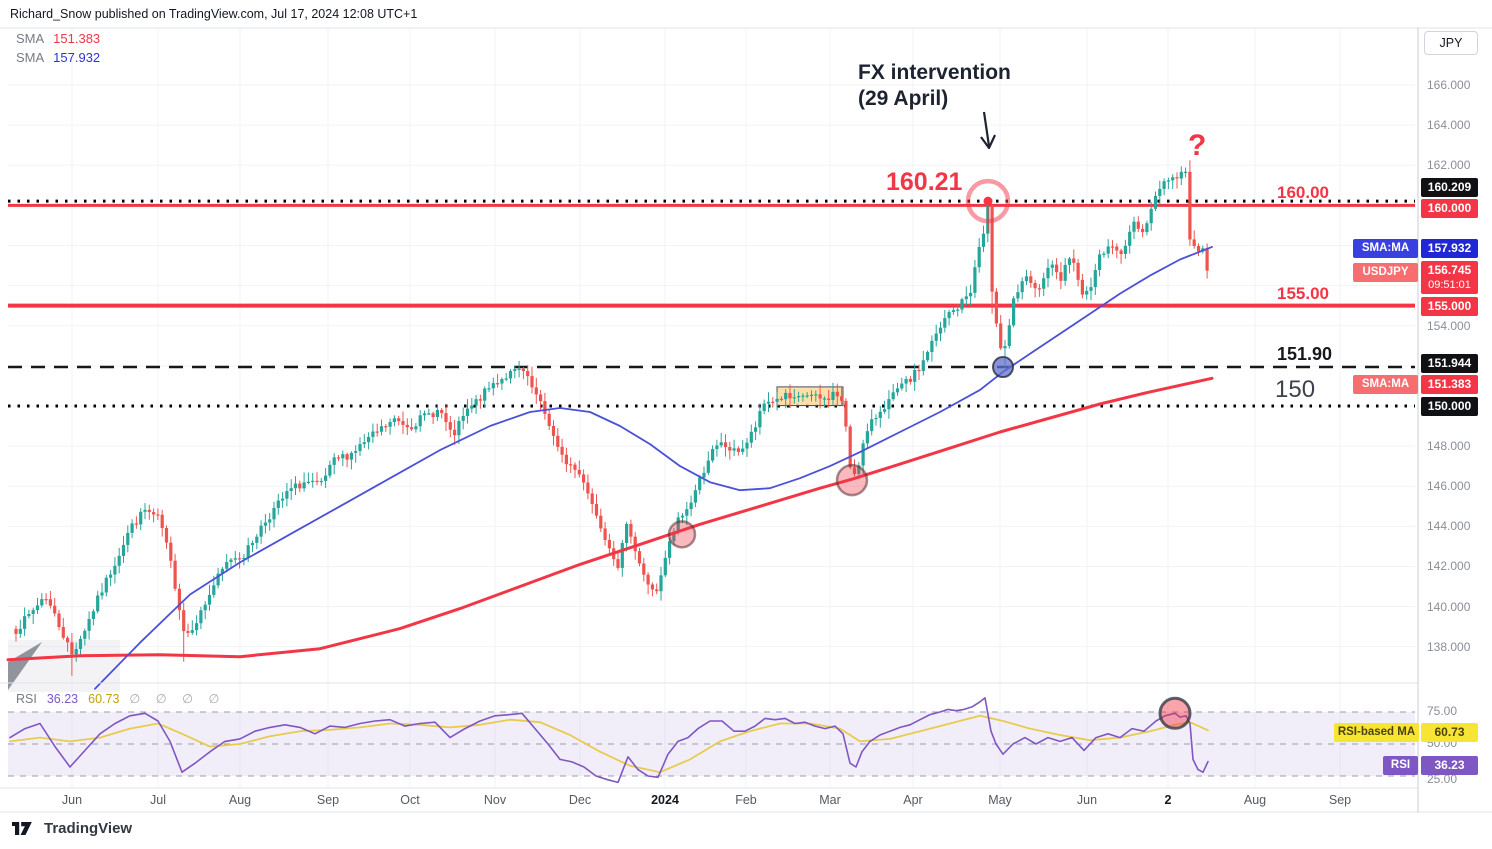 This screenshot has height=849, width=1492. I want to click on peak-ring-marker, so click(988, 201).